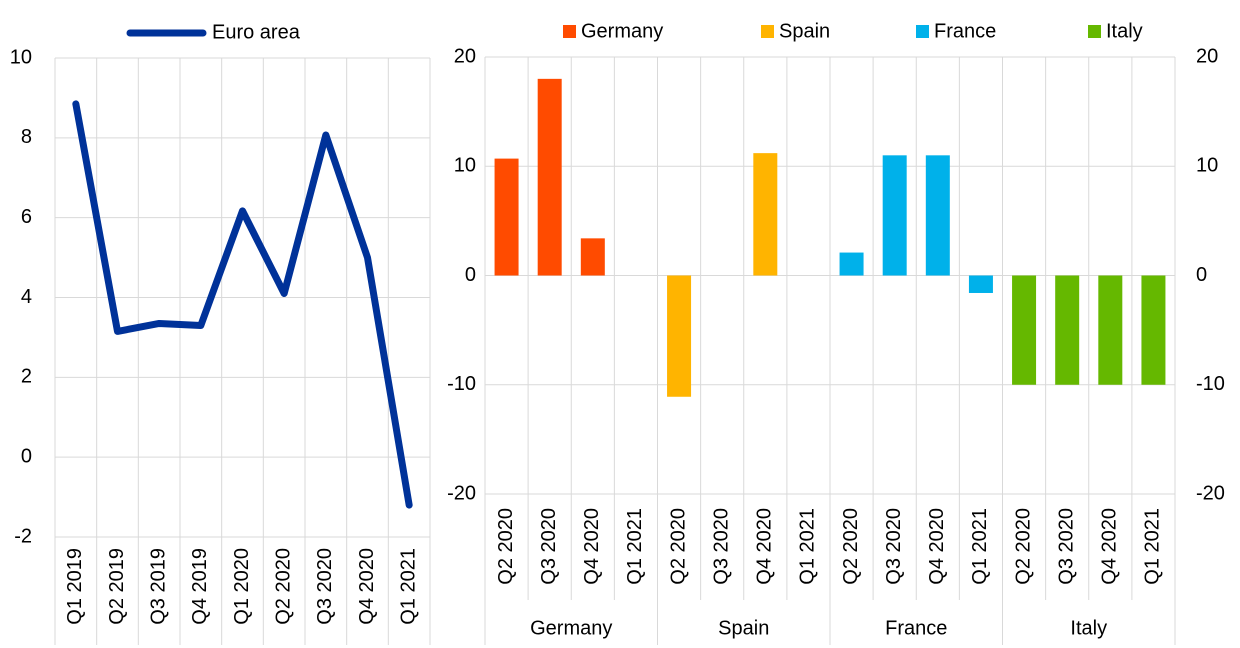 The image size is (1240, 648). I want to click on y-tick-label: 6, so click(26, 217).